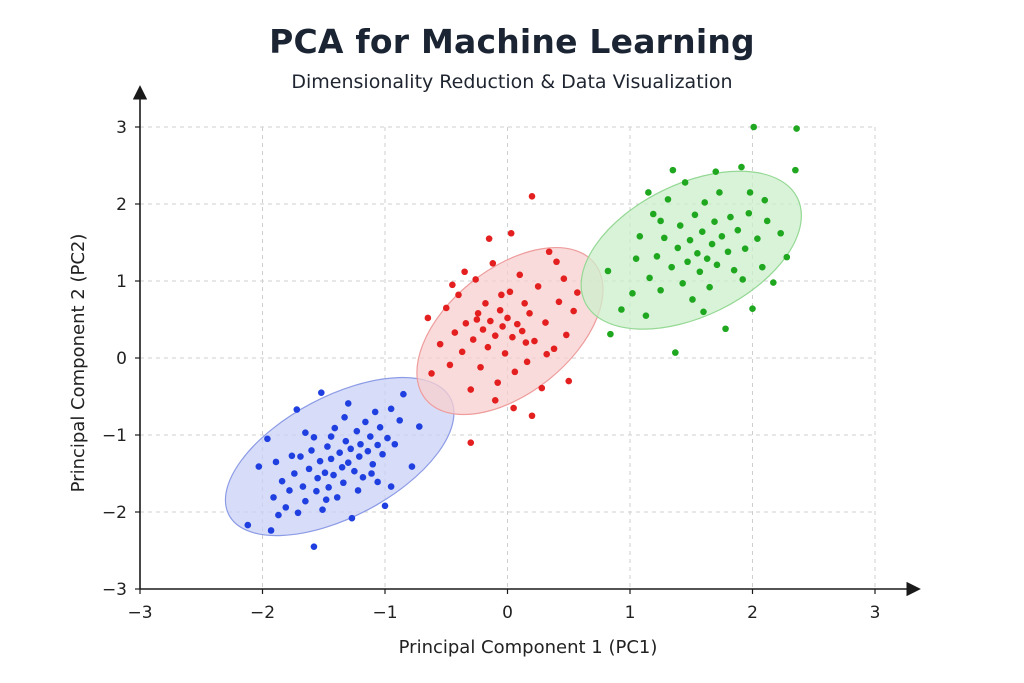 Image resolution: width=1024 pixels, height=683 pixels. I want to click on x-tick-label: −3, so click(139, 613).